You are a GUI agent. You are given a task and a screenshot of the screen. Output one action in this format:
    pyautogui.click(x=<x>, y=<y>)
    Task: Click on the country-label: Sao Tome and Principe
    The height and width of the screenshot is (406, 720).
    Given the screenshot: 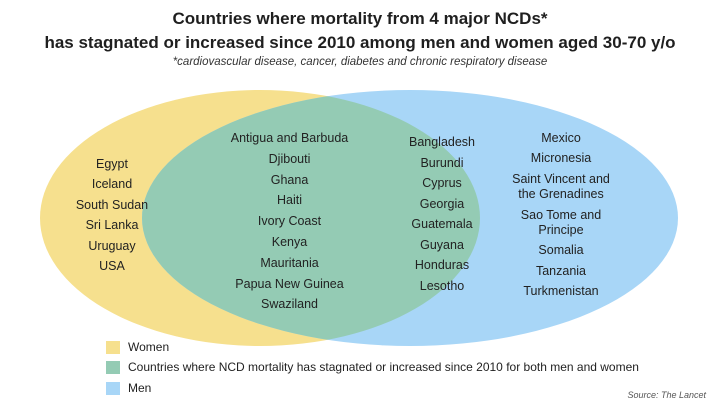 What is the action you would take?
    pyautogui.click(x=561, y=222)
    